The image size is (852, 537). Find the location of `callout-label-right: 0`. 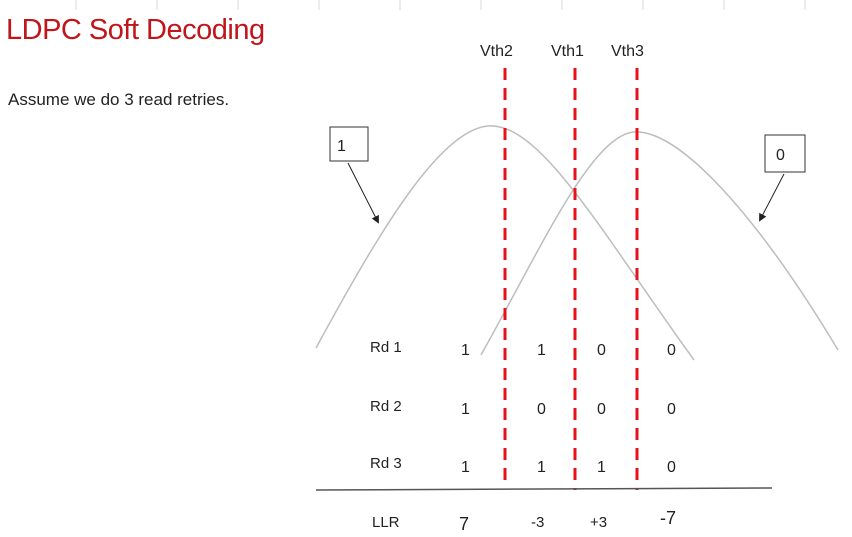

callout-label-right: 0 is located at coordinates (780, 155).